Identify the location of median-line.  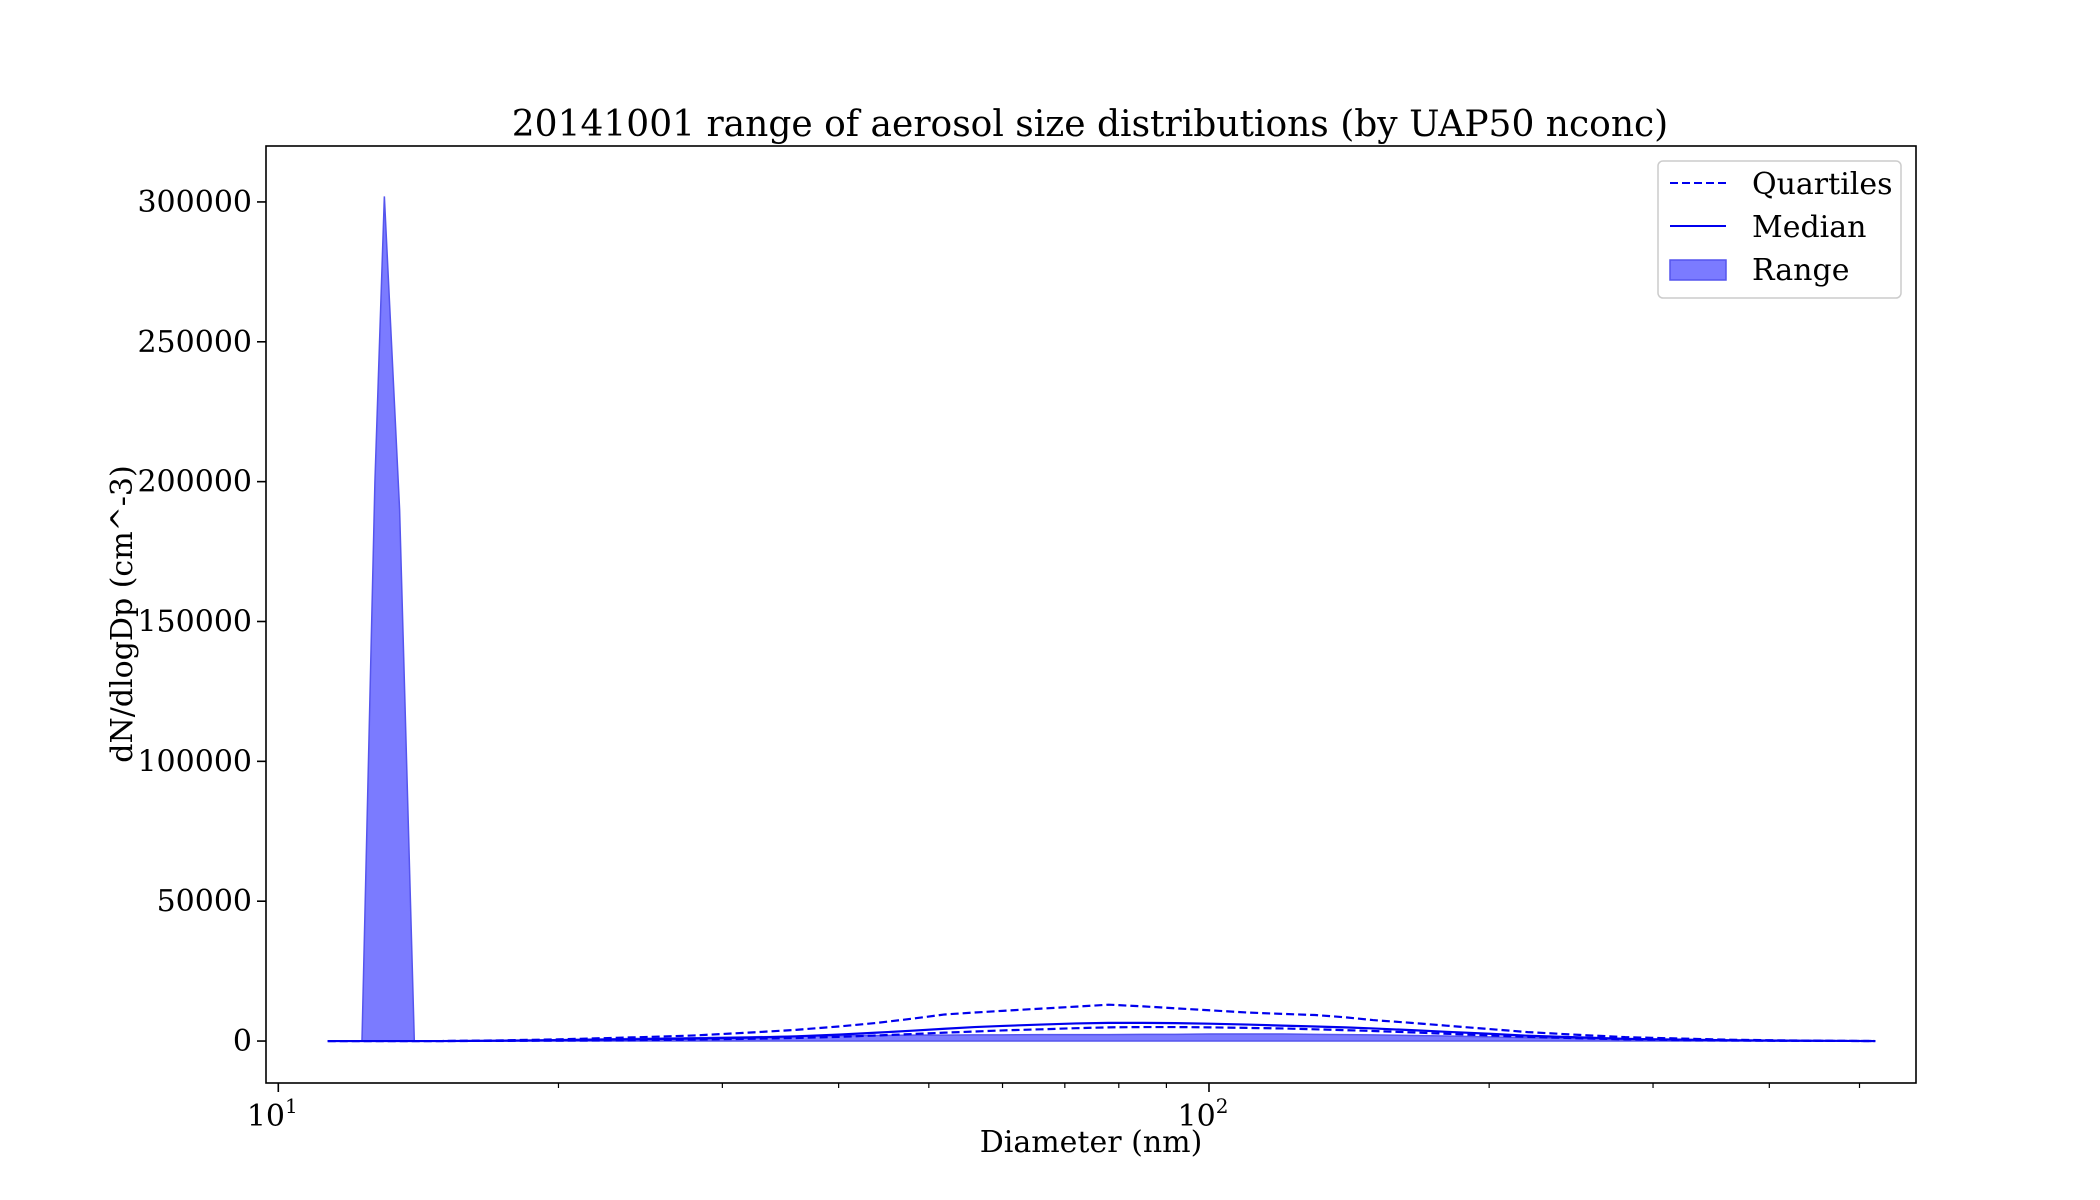
(1101, 1032).